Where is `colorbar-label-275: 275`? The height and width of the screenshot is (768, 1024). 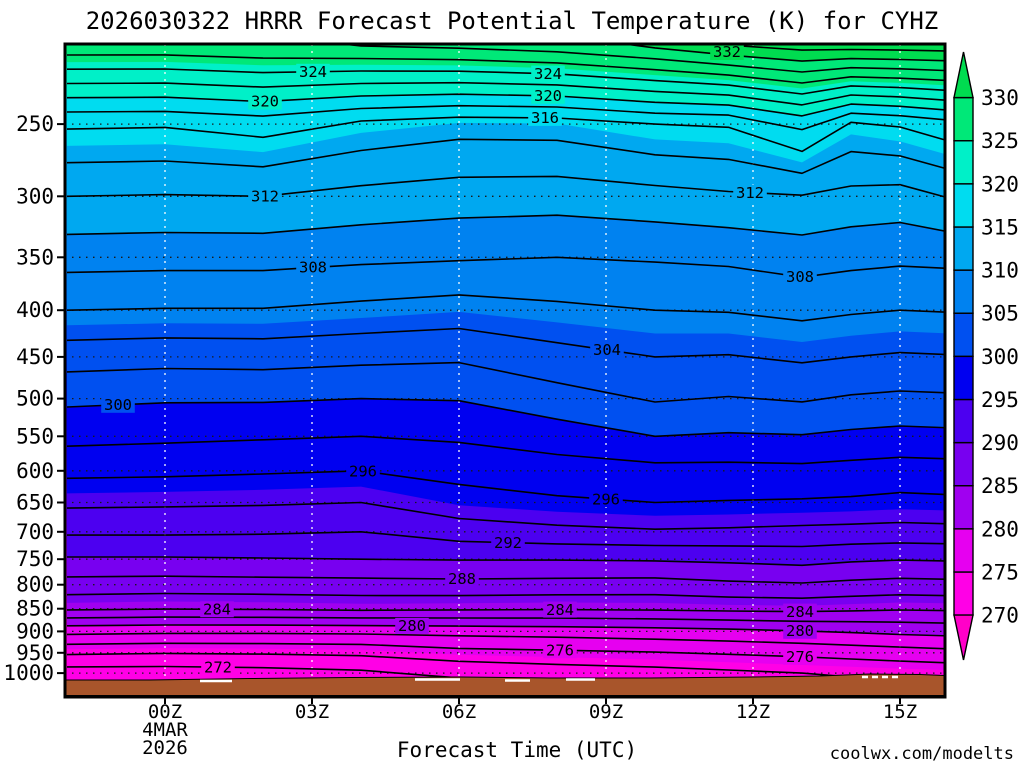
colorbar-label-275: 275 is located at coordinates (1000, 573).